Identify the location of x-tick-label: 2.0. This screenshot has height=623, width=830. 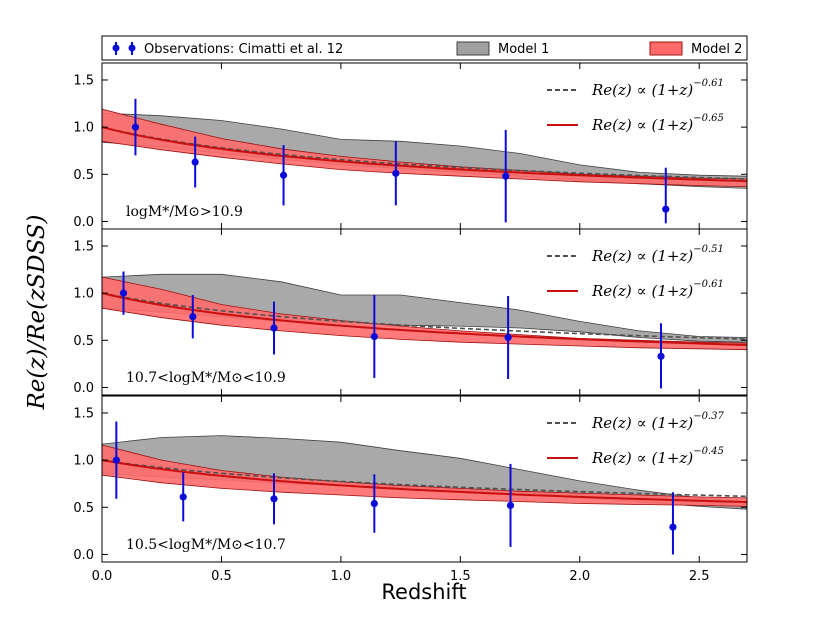
(579, 576).